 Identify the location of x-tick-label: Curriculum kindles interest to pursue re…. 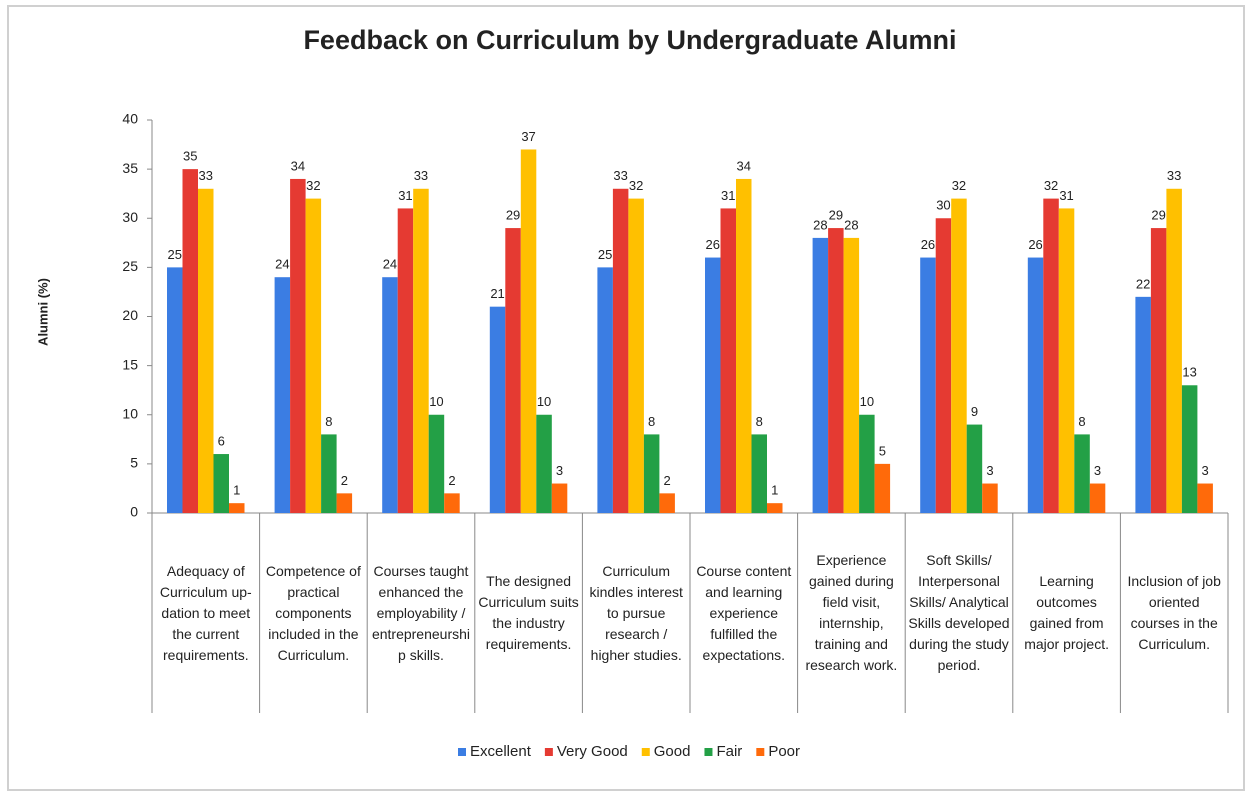
(636, 612).